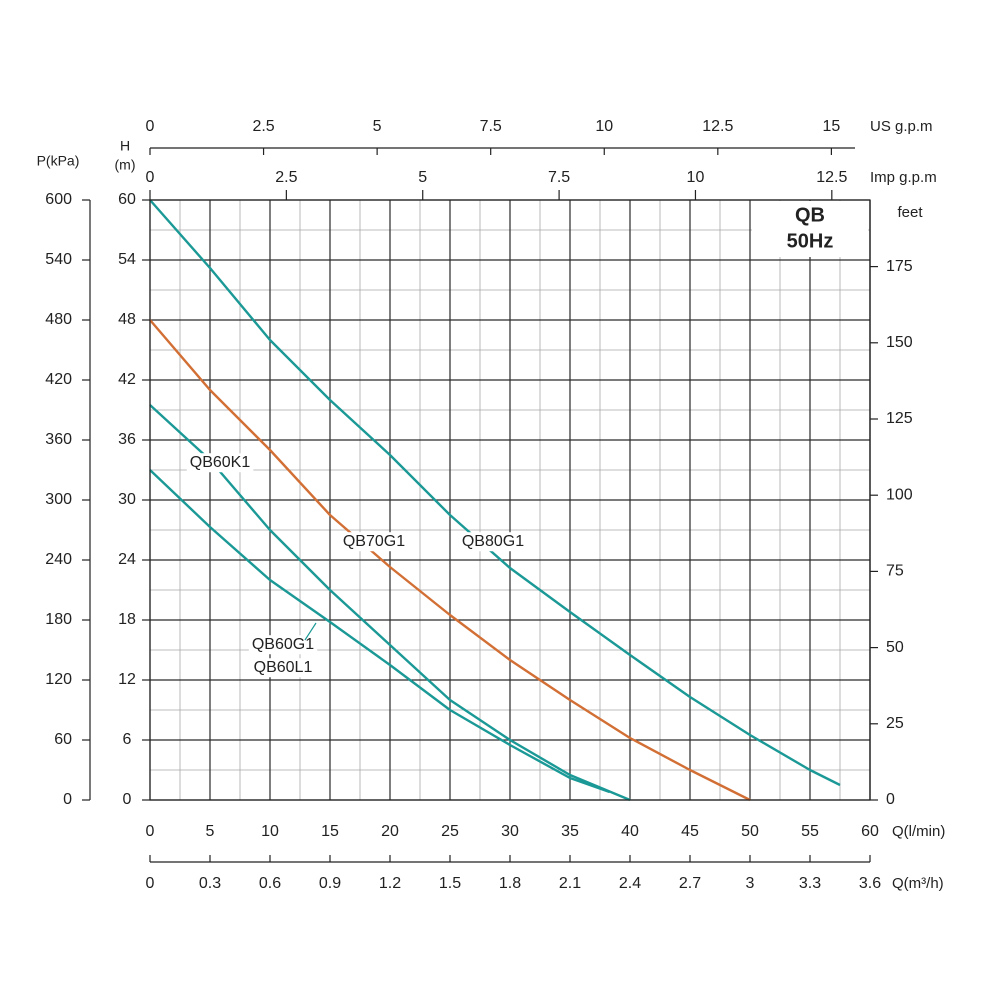 Image resolution: width=1000 pixels, height=1000 pixels. Describe the element at coordinates (127, 619) in the screenshot. I see `y-tick-label: 18` at that location.